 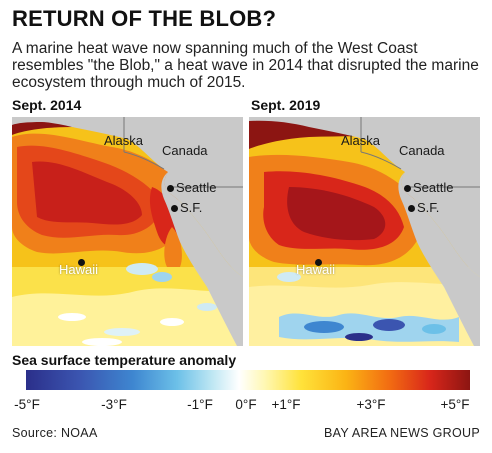 I want to click on legend-tick: +1°F, so click(x=286, y=404).